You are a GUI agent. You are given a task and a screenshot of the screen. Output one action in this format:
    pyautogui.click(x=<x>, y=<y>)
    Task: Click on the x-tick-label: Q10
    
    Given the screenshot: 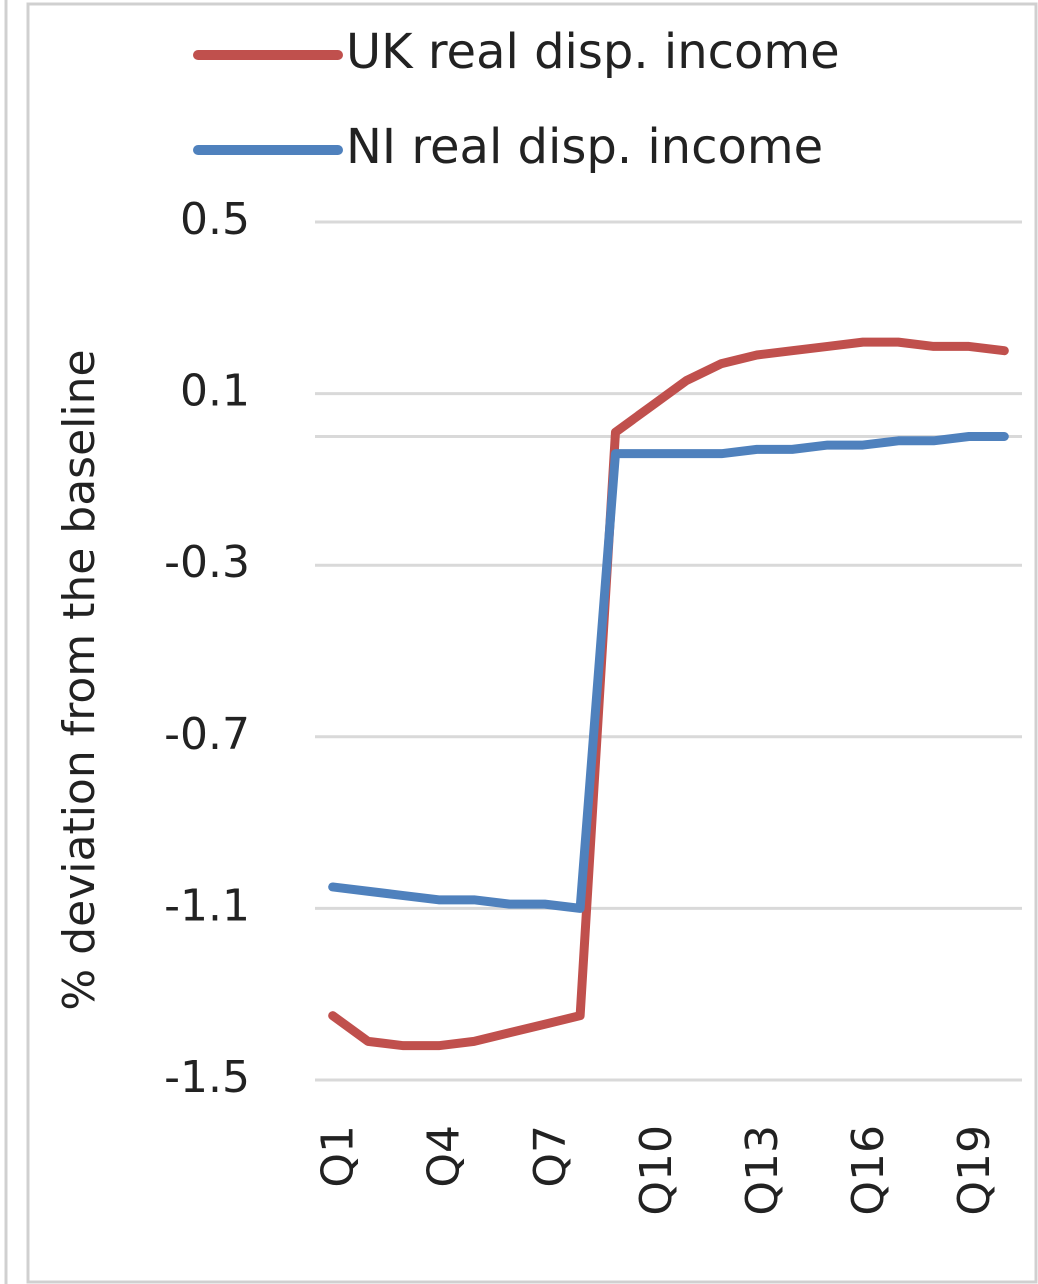 What is the action you would take?
    pyautogui.click(x=656, y=1170)
    